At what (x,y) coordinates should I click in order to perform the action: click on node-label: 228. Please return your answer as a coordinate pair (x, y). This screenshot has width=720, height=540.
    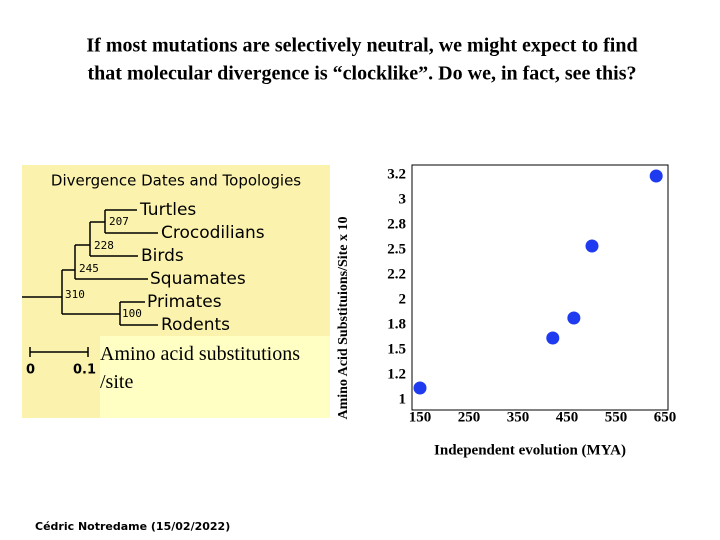
    Looking at the image, I should click on (104, 245).